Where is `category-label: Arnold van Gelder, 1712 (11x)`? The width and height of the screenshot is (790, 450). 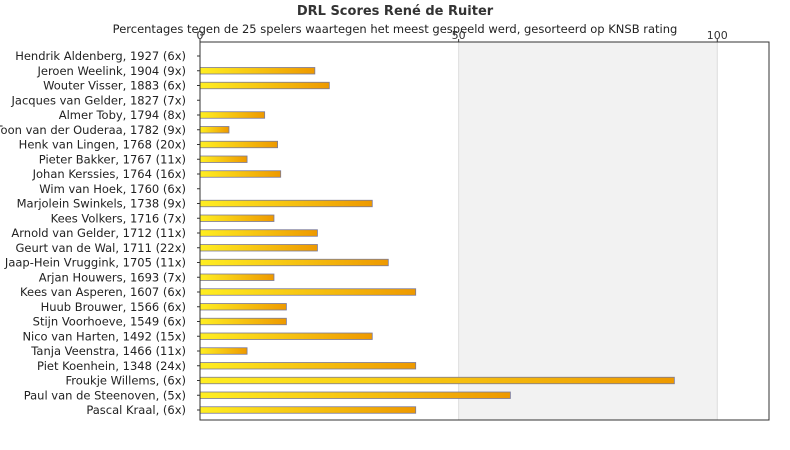 category-label: Arnold van Gelder, 1712 (11x) is located at coordinates (98, 233).